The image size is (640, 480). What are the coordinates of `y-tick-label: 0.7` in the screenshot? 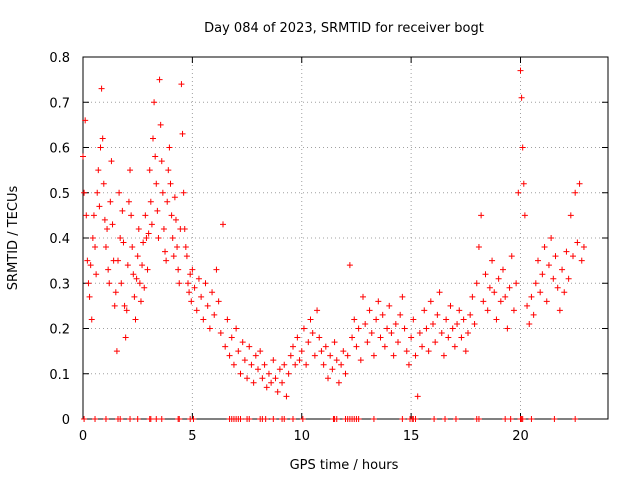 It's located at (59, 103).